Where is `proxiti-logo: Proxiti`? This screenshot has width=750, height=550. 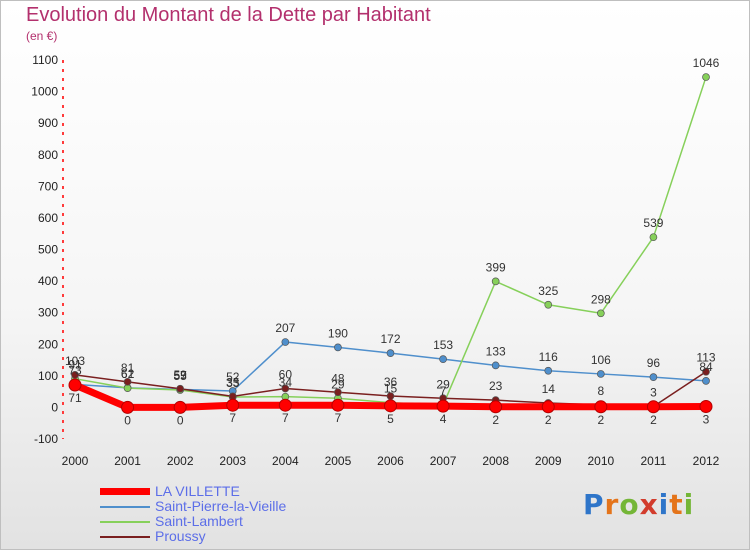
proxiti-logo: Proxiti is located at coordinates (638, 504).